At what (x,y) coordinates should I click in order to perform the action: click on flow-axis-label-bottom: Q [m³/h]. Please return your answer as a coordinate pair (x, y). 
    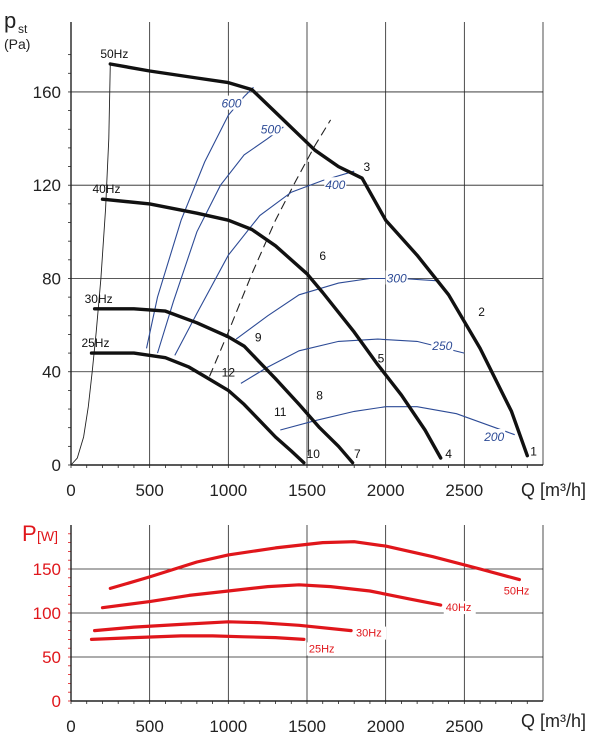
    Looking at the image, I should click on (553, 721).